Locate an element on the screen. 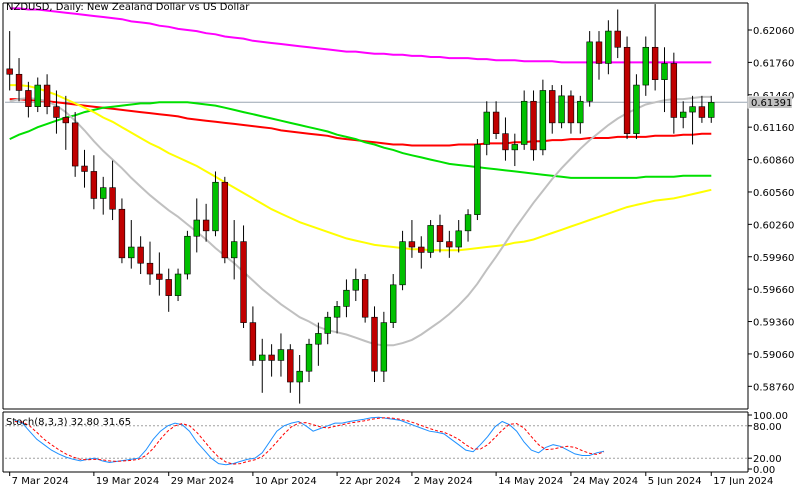 The width and height of the screenshot is (800, 485). stochastic-main-line is located at coordinates (309, 441).